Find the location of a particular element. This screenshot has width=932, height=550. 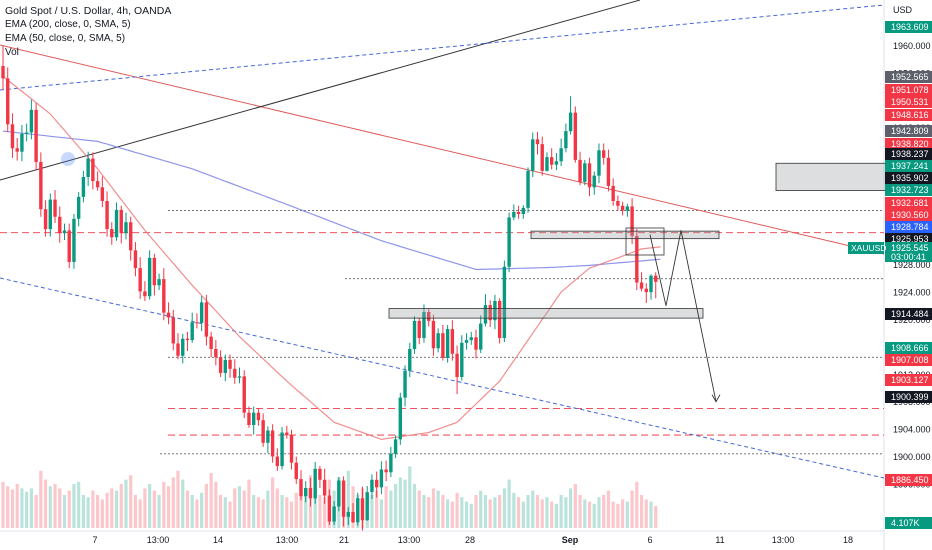

price-badge-text: 1938.237 is located at coordinates (910, 154).